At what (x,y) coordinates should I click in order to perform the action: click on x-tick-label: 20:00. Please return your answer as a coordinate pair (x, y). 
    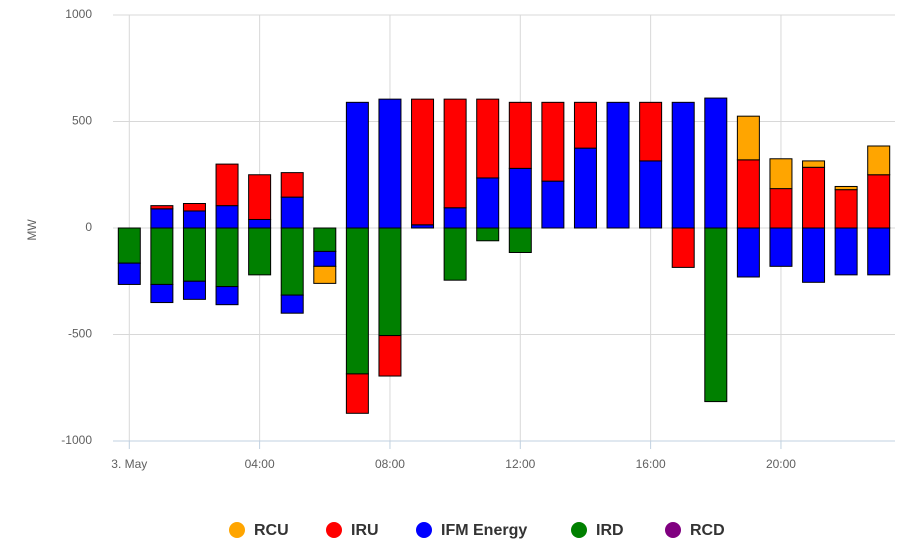
    Looking at the image, I should click on (781, 464).